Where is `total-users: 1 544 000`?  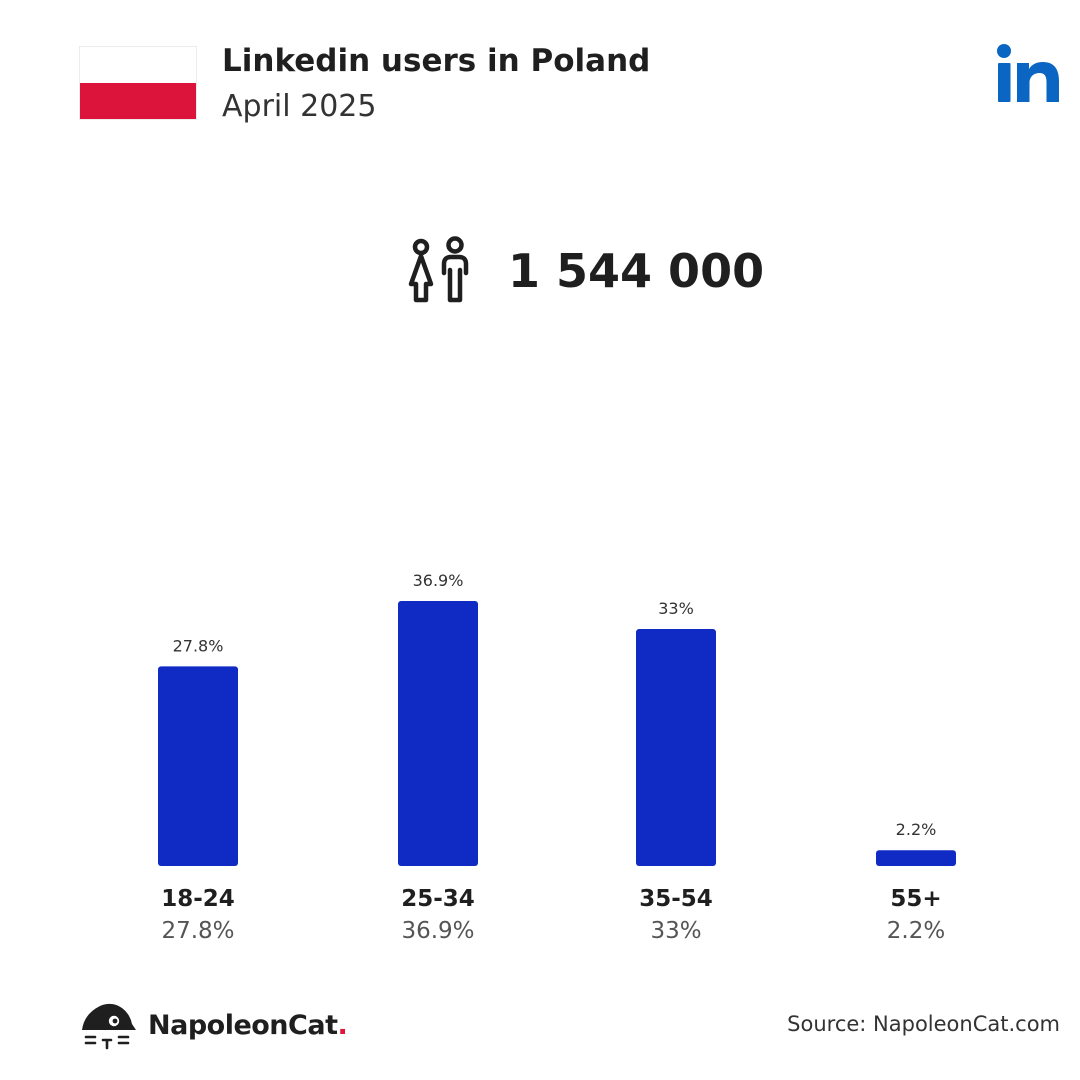
total-users: 1 544 000 is located at coordinates (584, 271).